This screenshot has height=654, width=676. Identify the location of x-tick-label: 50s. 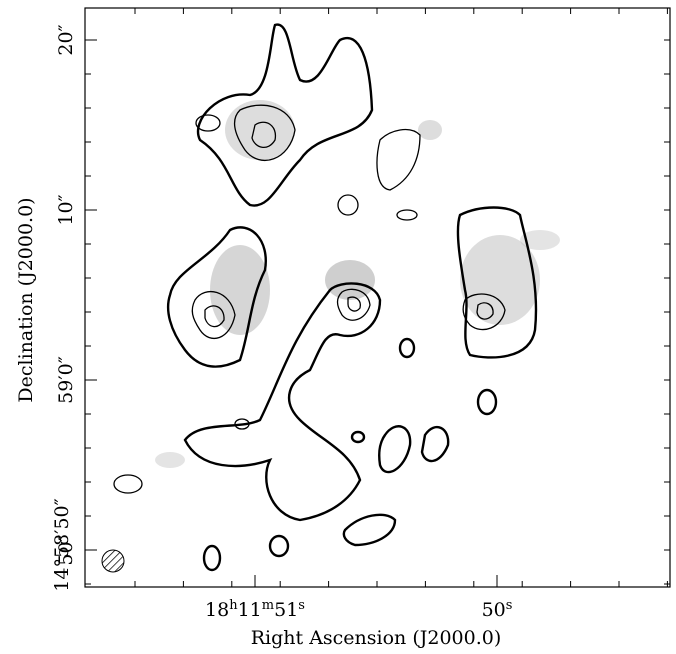
(497, 610).